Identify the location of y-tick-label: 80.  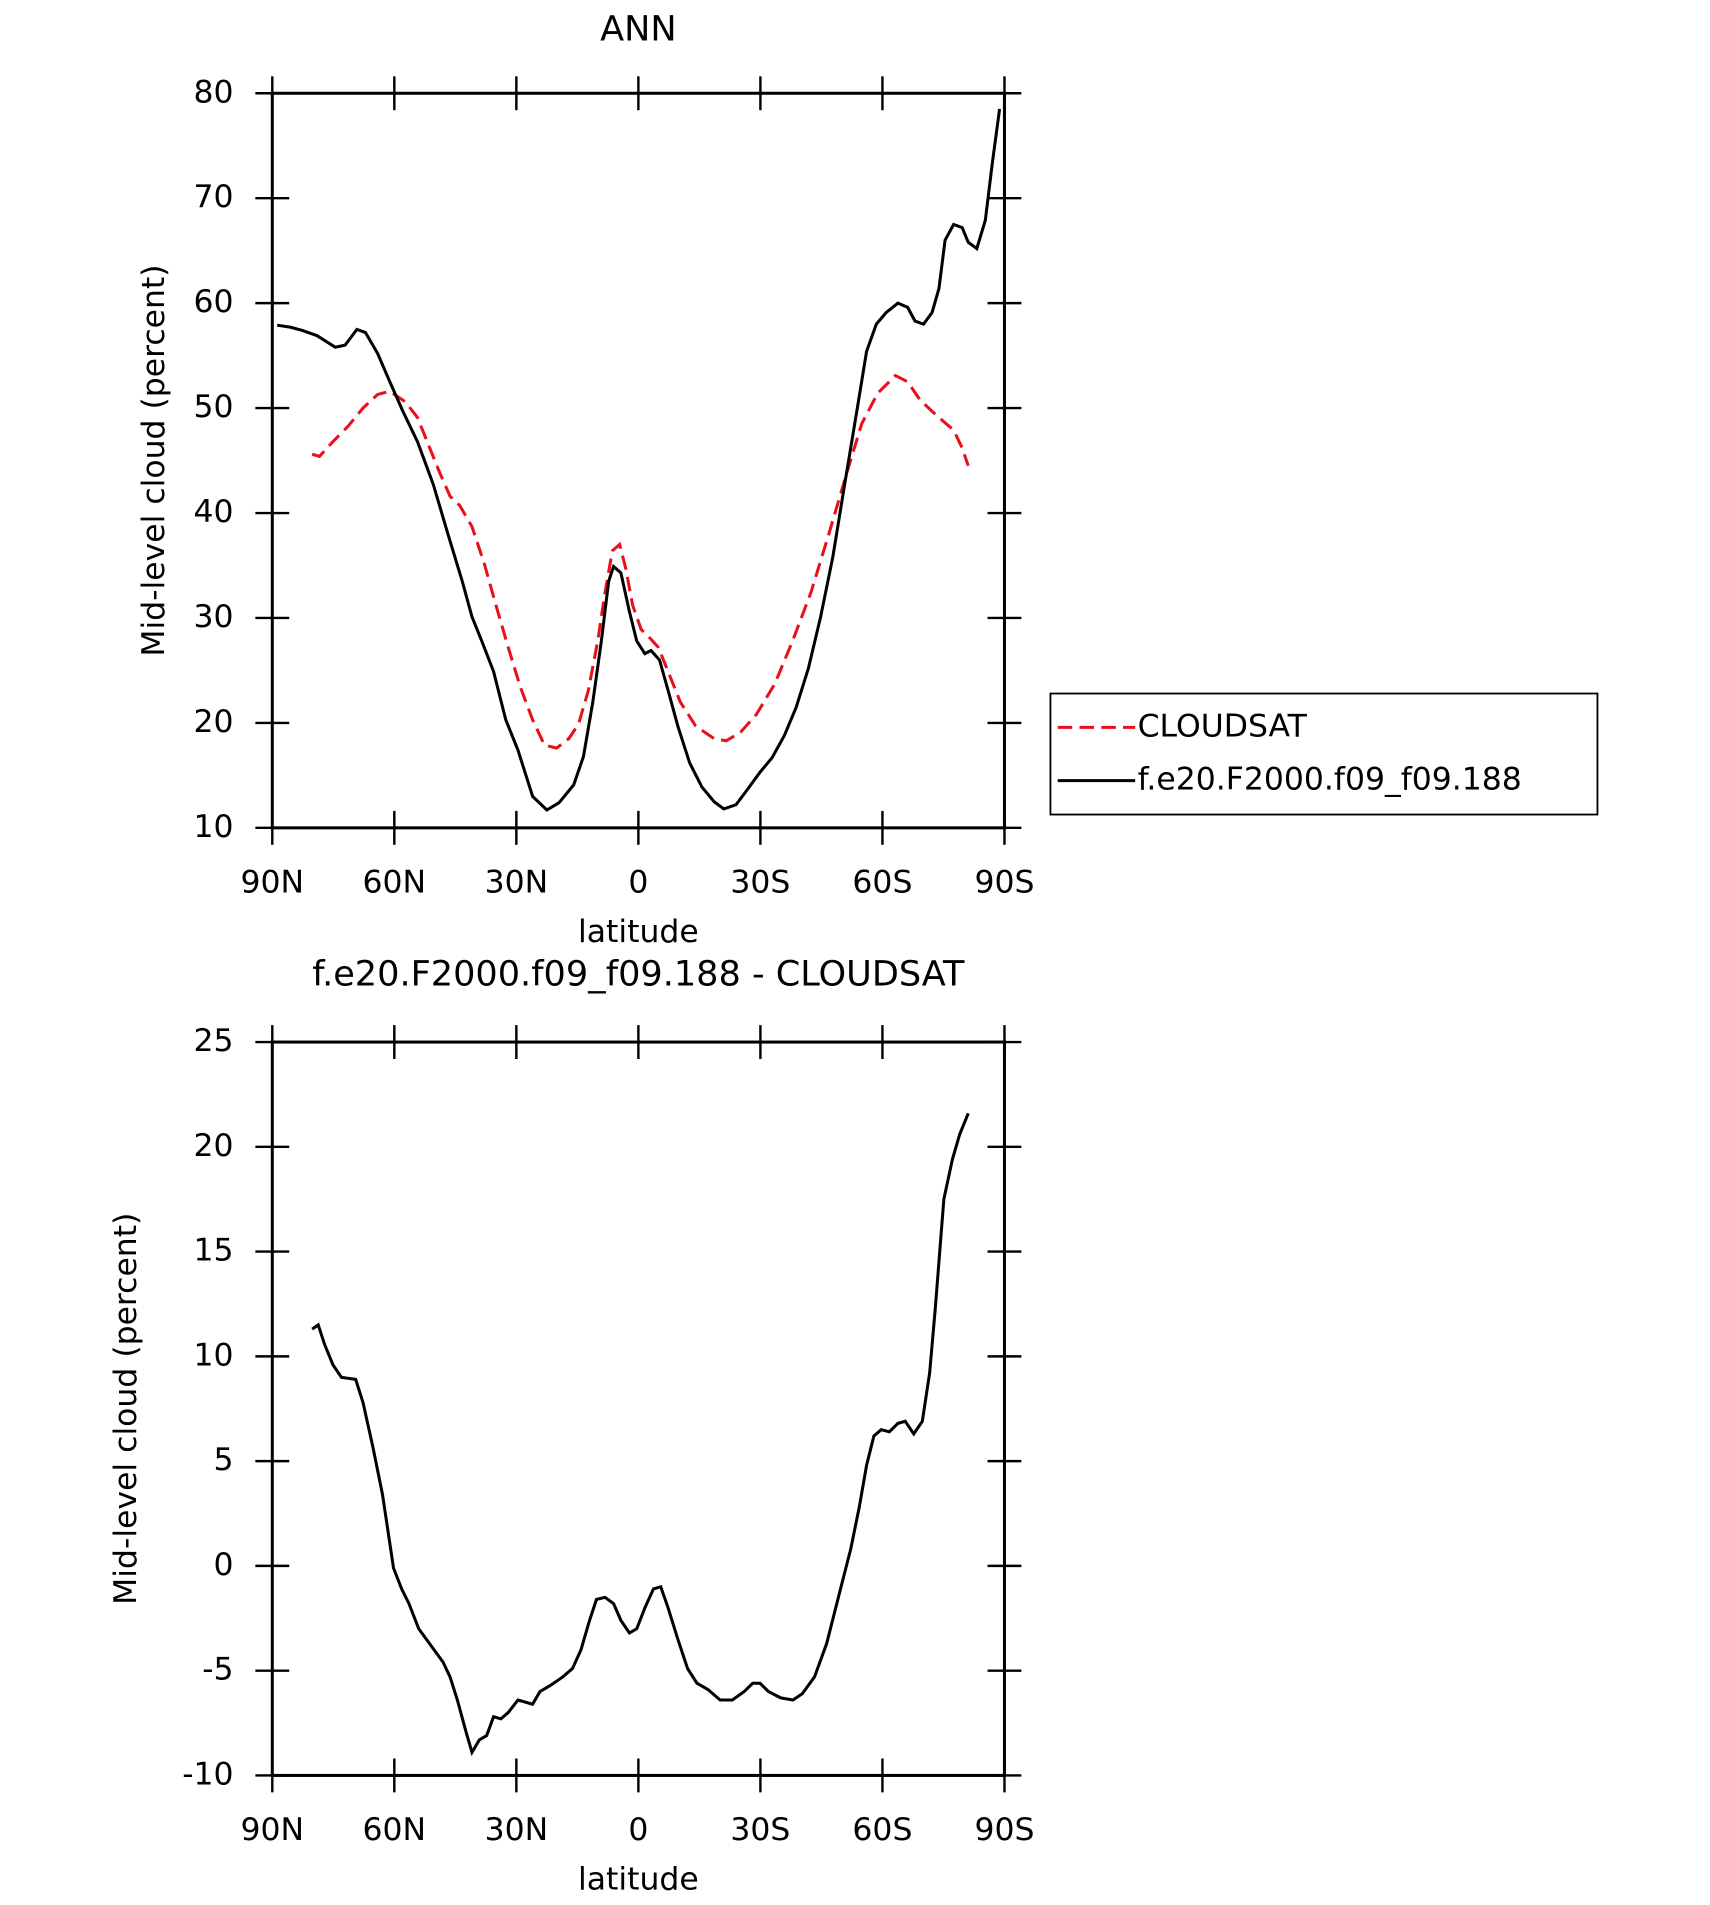
(214, 92).